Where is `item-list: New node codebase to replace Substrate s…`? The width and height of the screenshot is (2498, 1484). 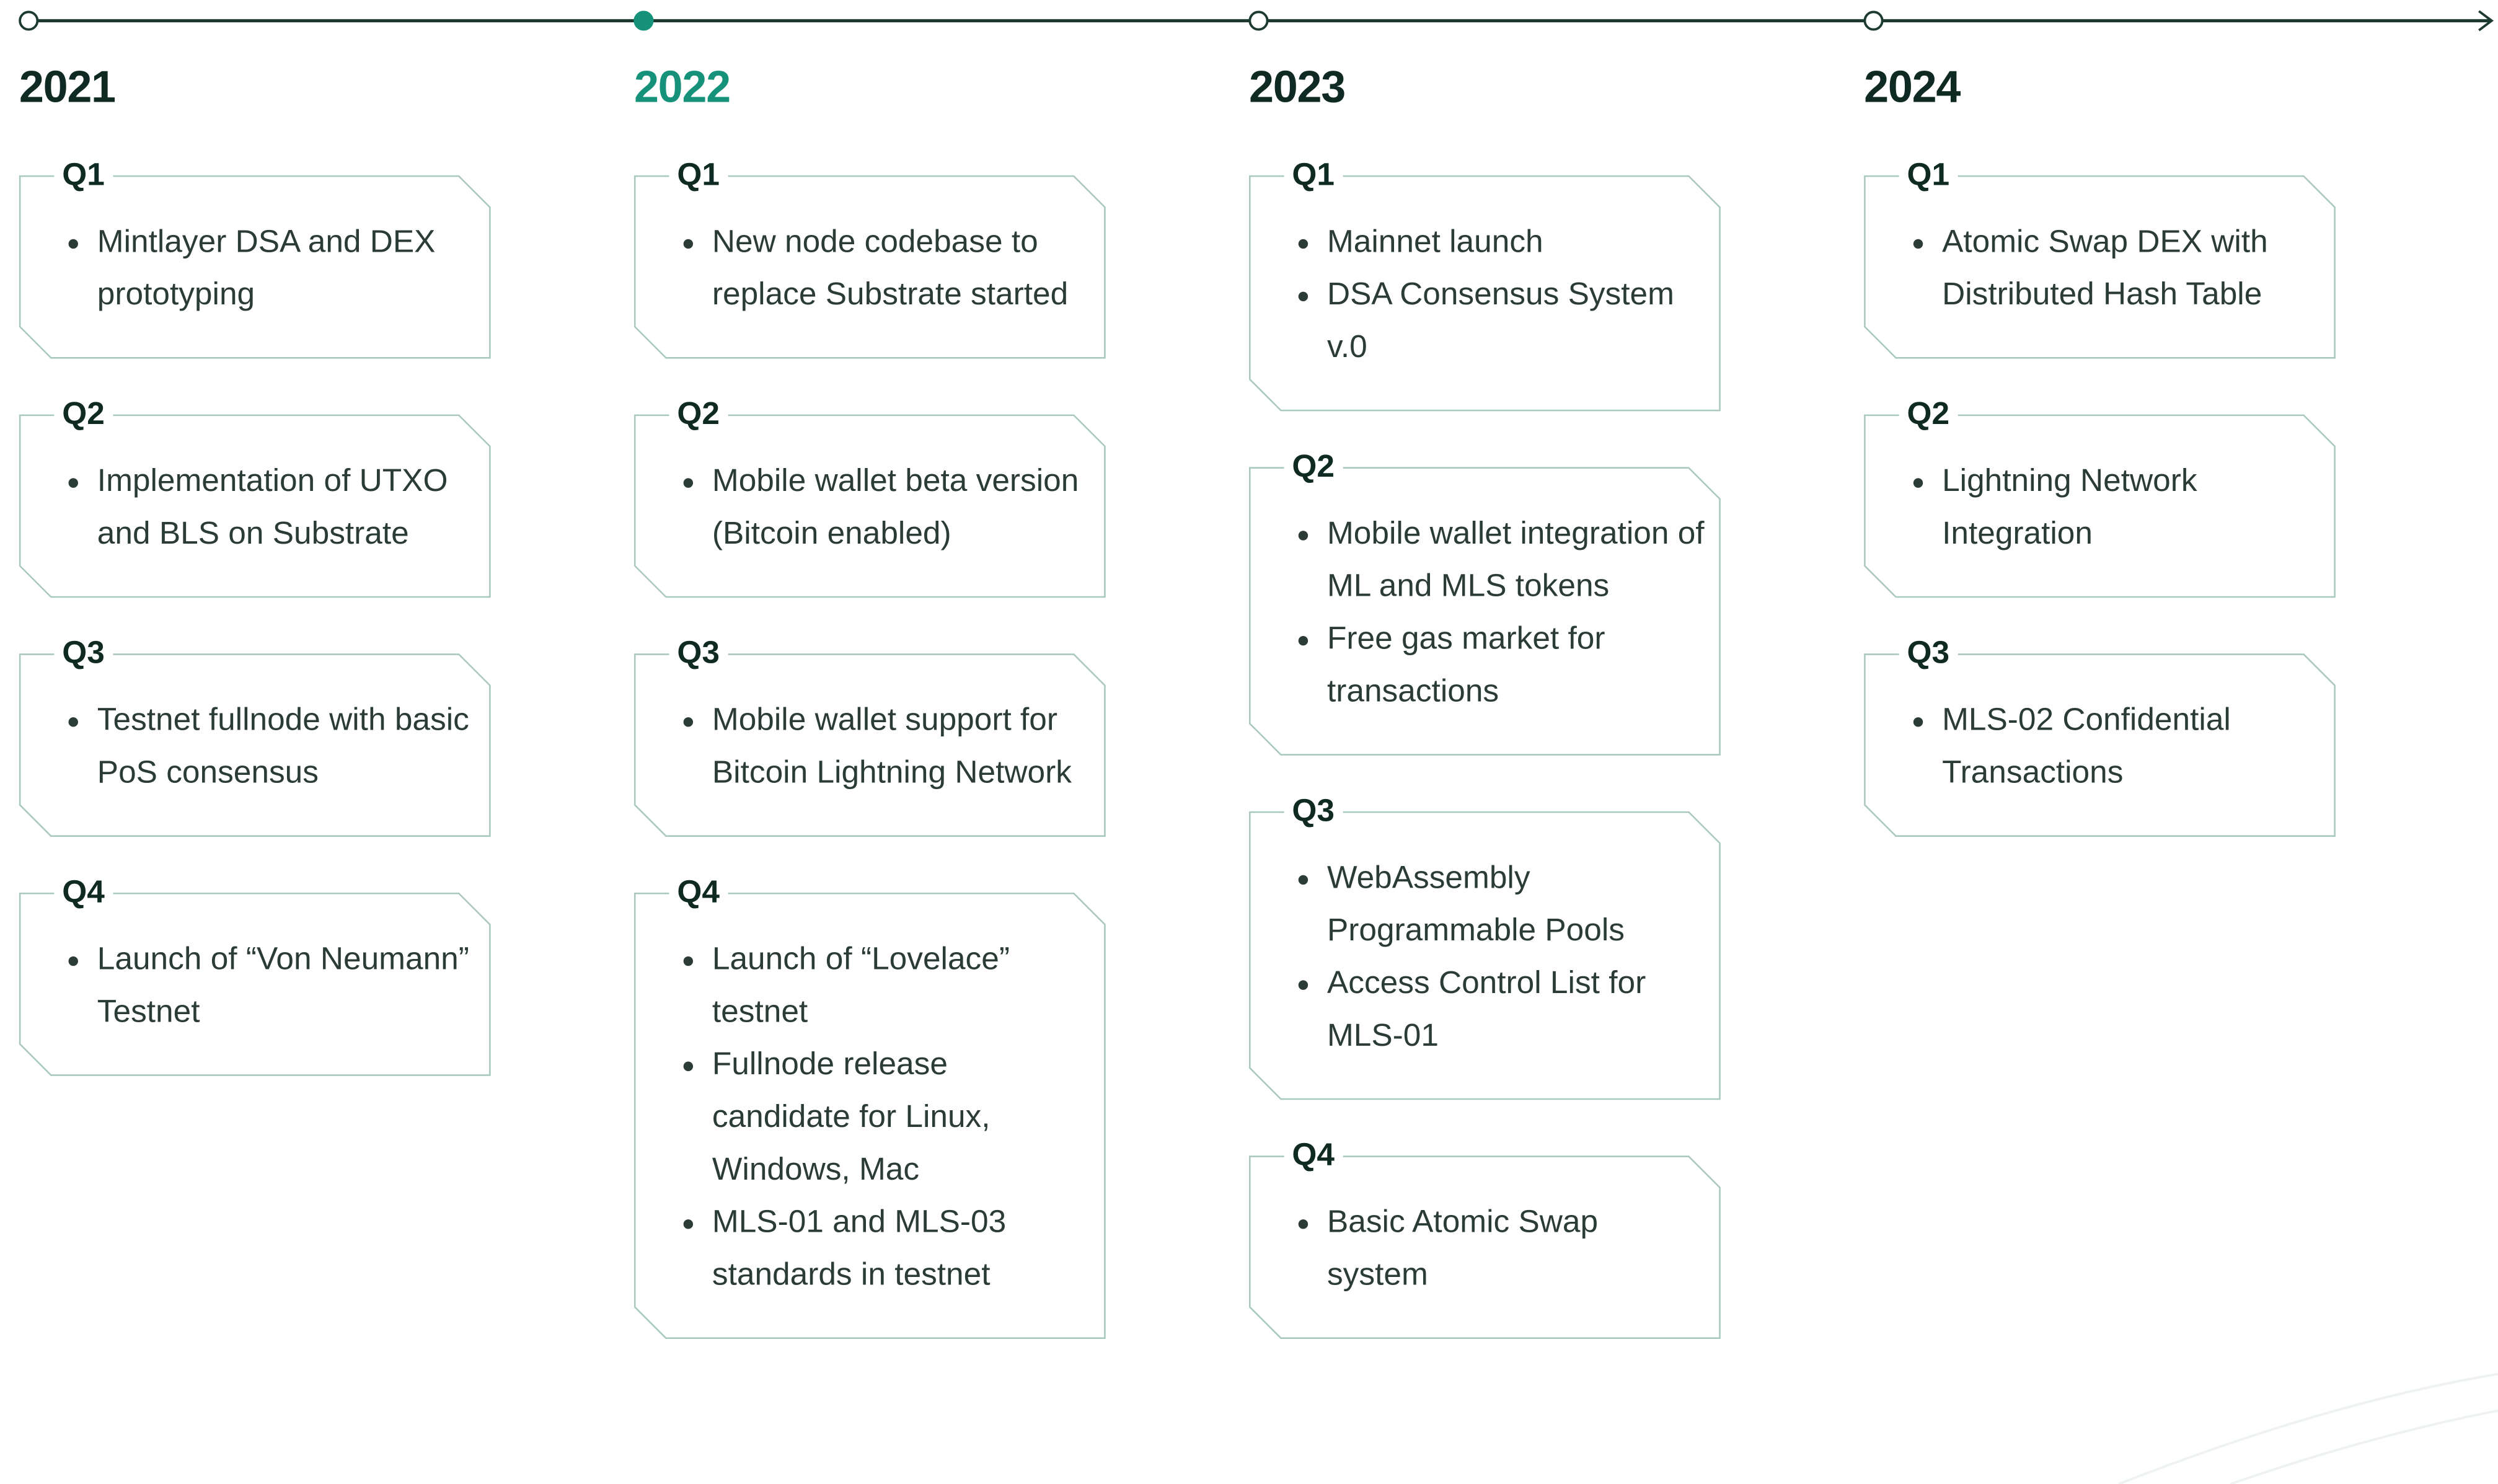
item-list: New node codebase to replace Substrate s… is located at coordinates (870, 269).